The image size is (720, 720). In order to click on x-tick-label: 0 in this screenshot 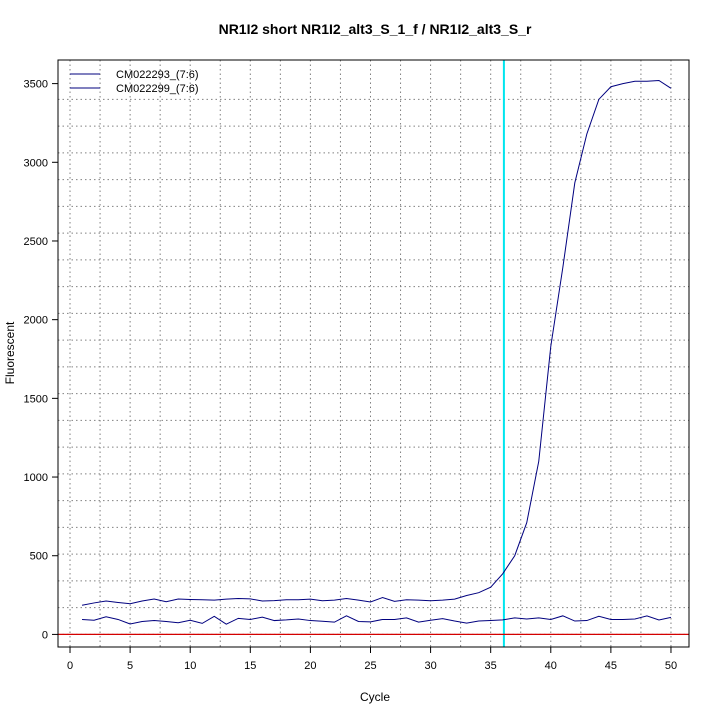, I will do `click(70, 666)`.